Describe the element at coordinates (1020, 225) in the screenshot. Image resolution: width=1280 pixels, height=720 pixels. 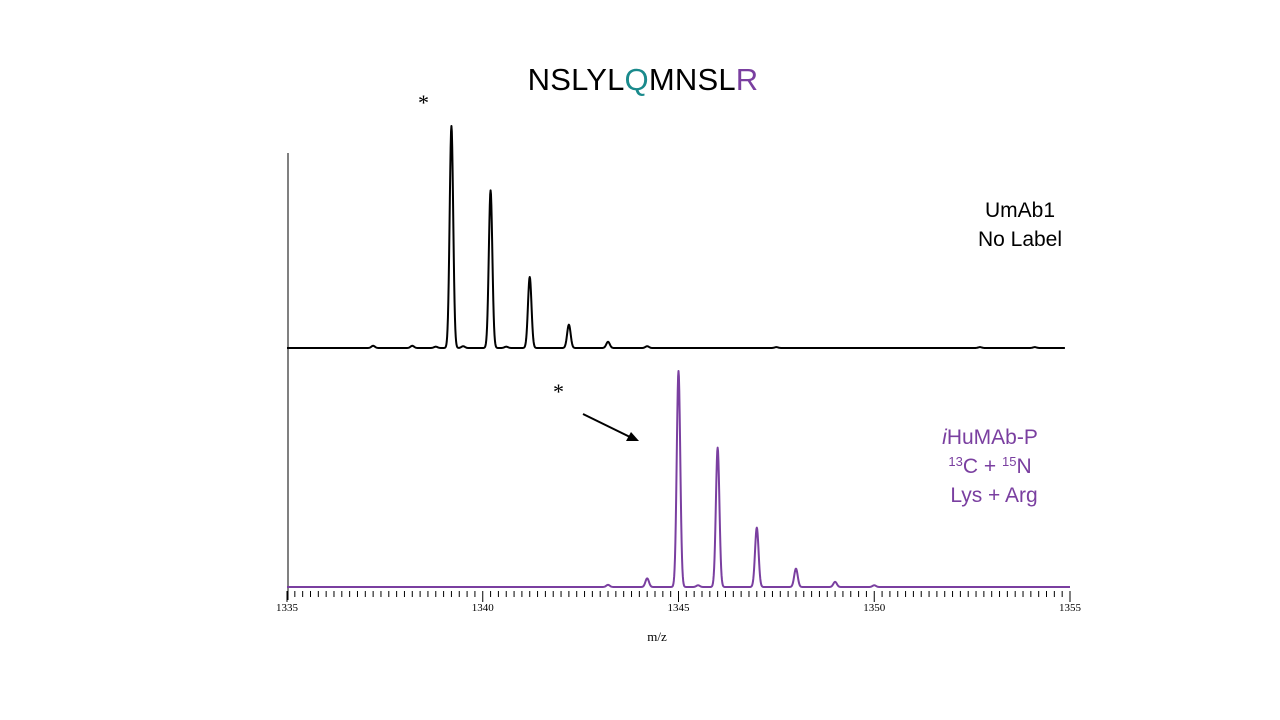
I see `label-umab1: UmAb1 No Label` at that location.